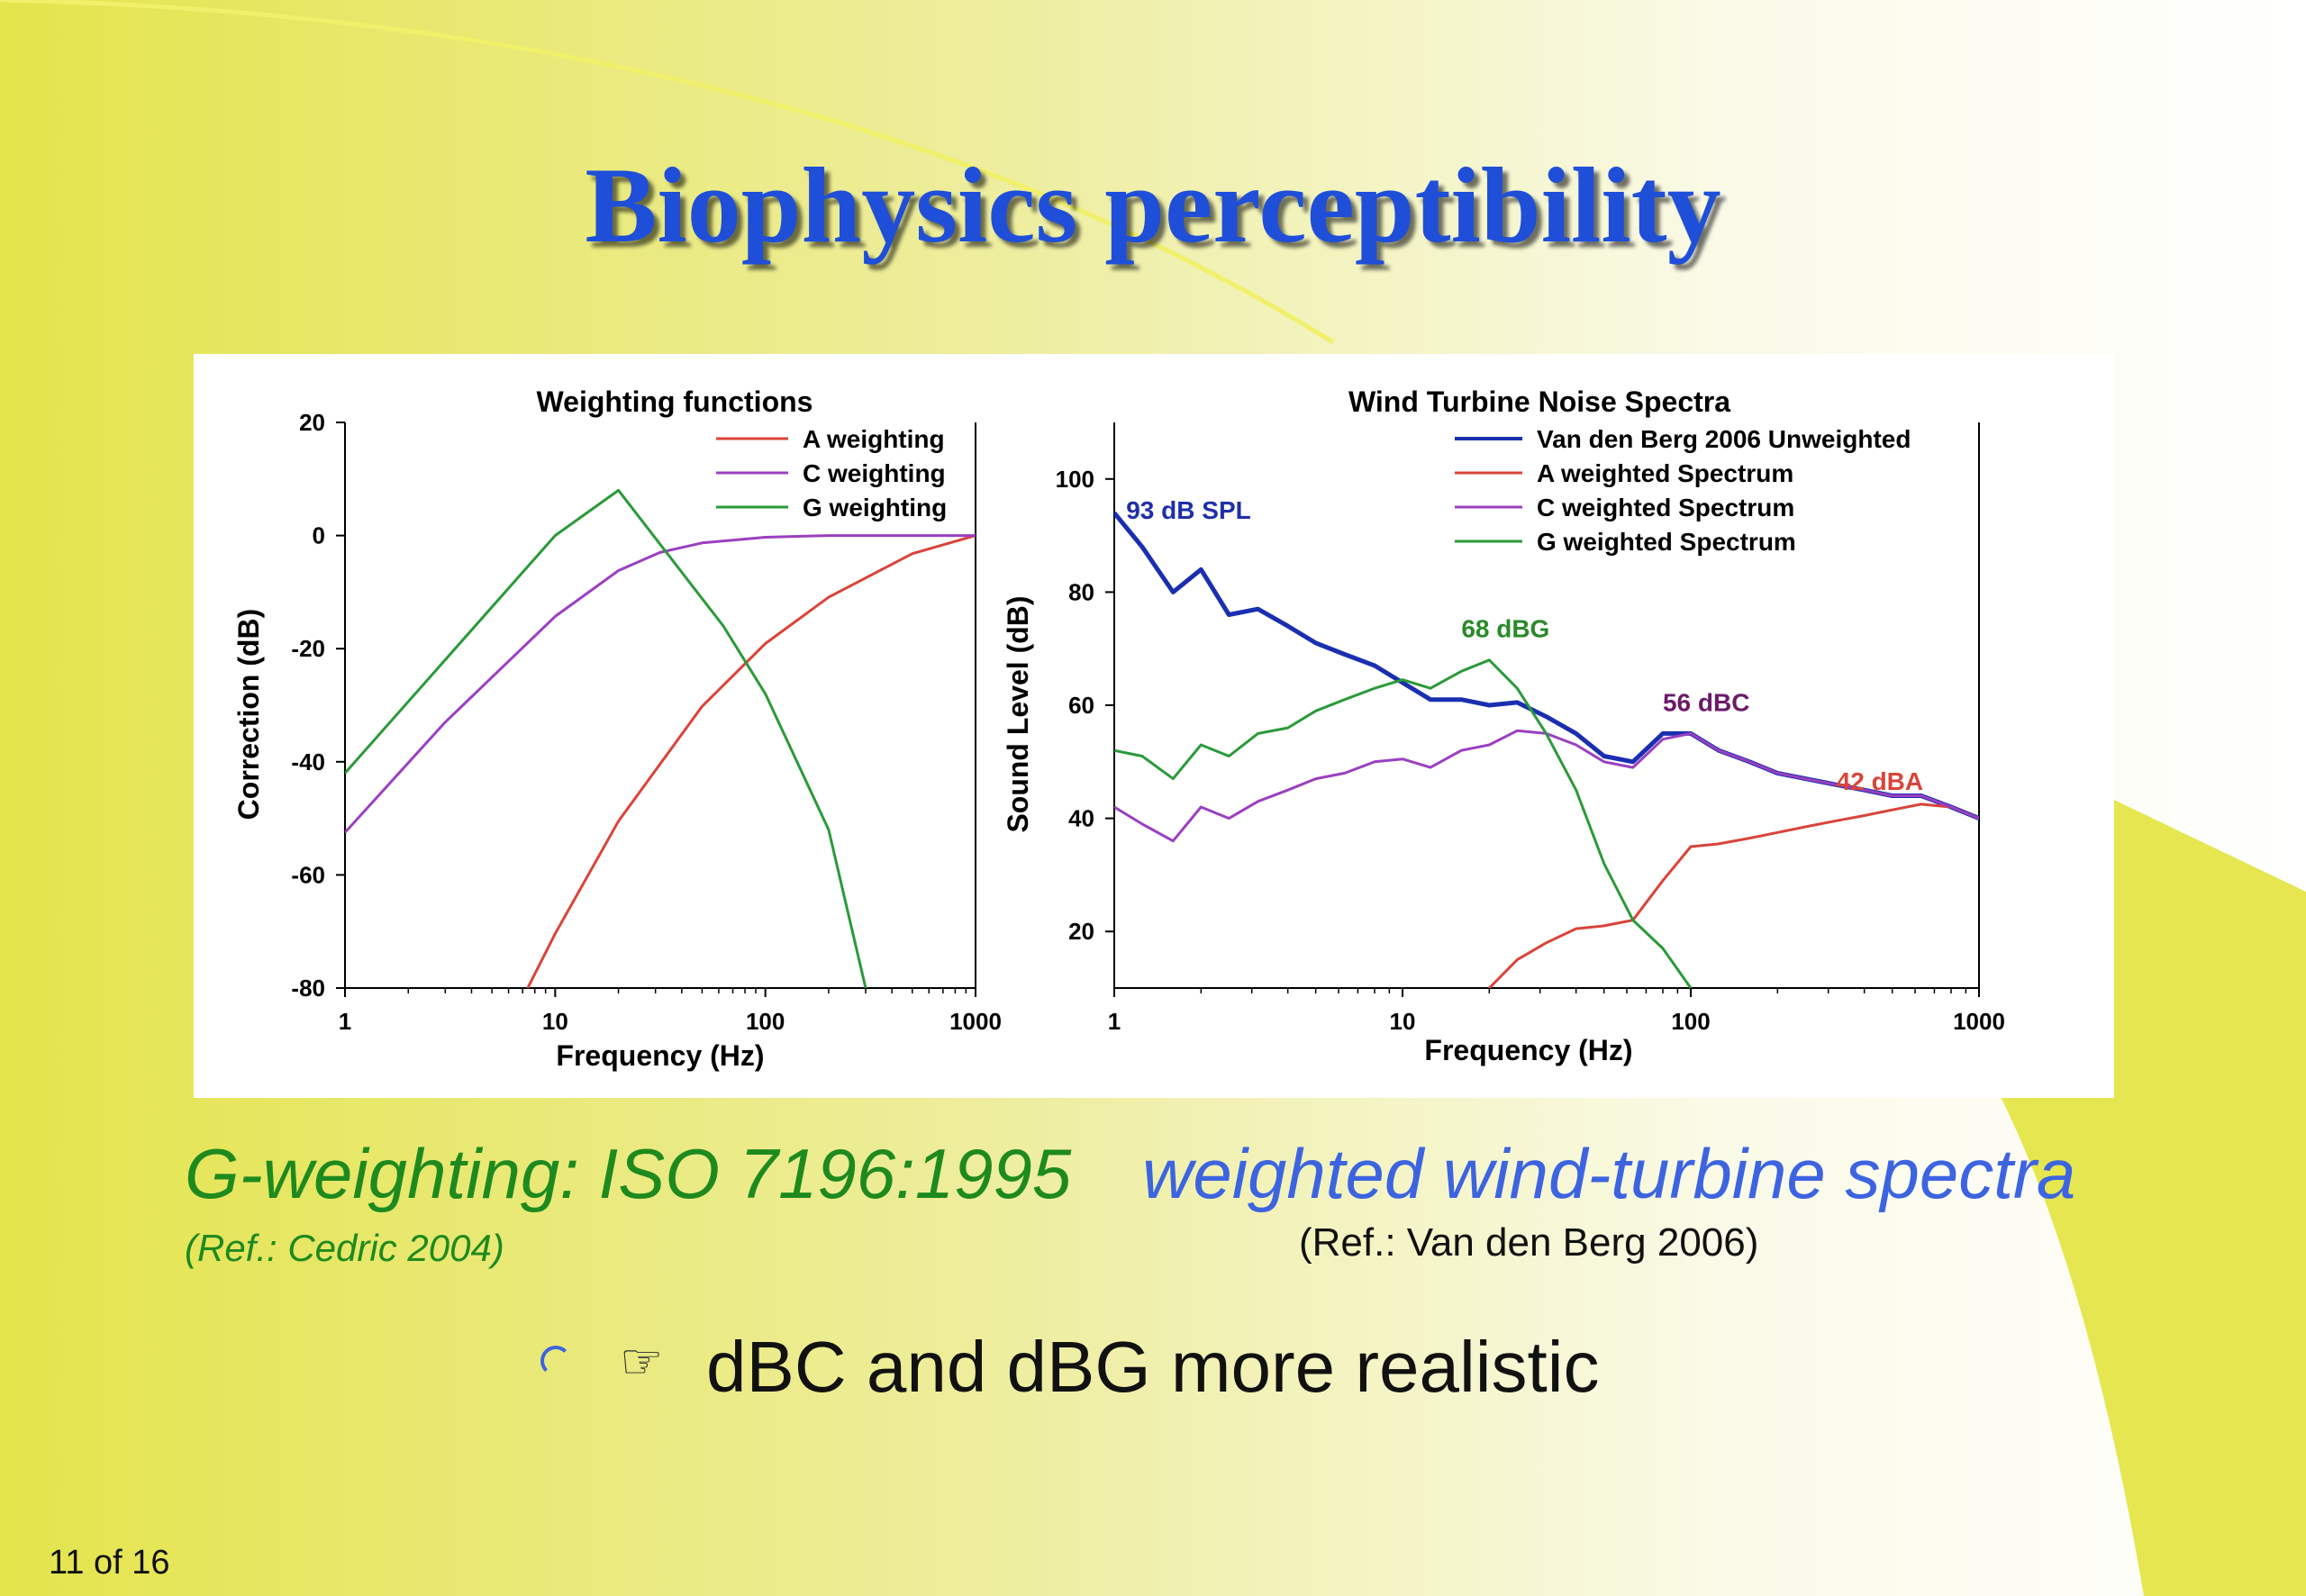 The image size is (2306, 1596). Describe the element at coordinates (1724, 439) in the screenshot. I see `legend-label: Van den Berg 2006 Unweighted` at that location.